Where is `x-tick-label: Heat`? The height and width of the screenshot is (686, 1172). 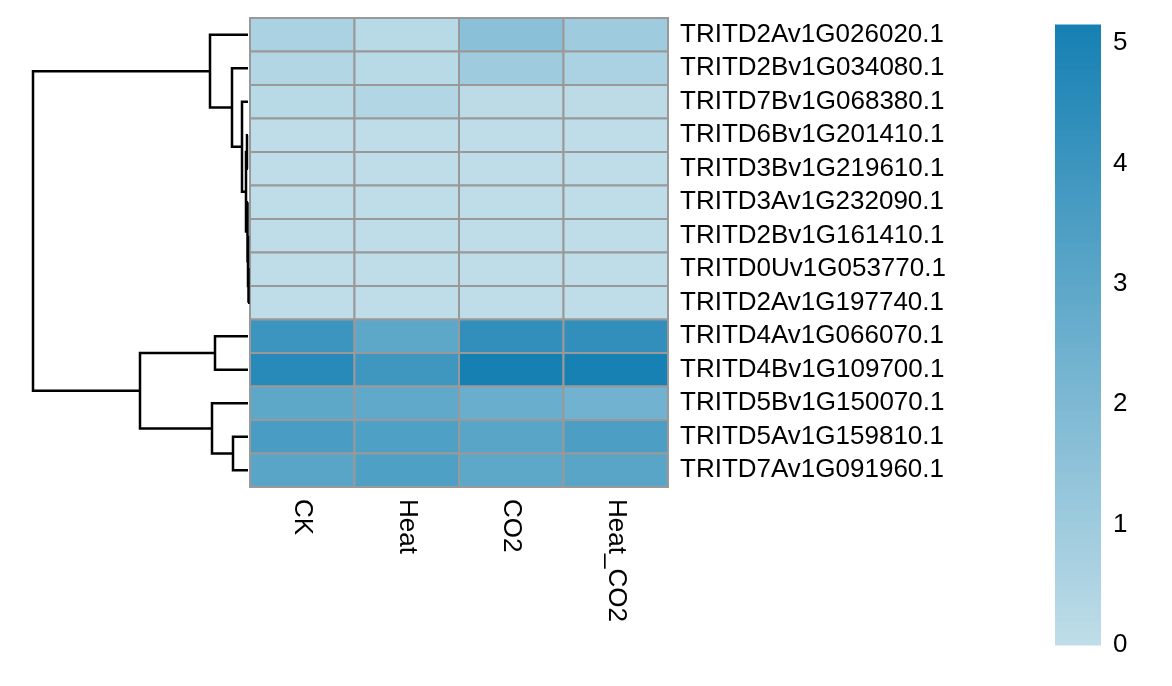
x-tick-label: Heat is located at coordinates (408, 527).